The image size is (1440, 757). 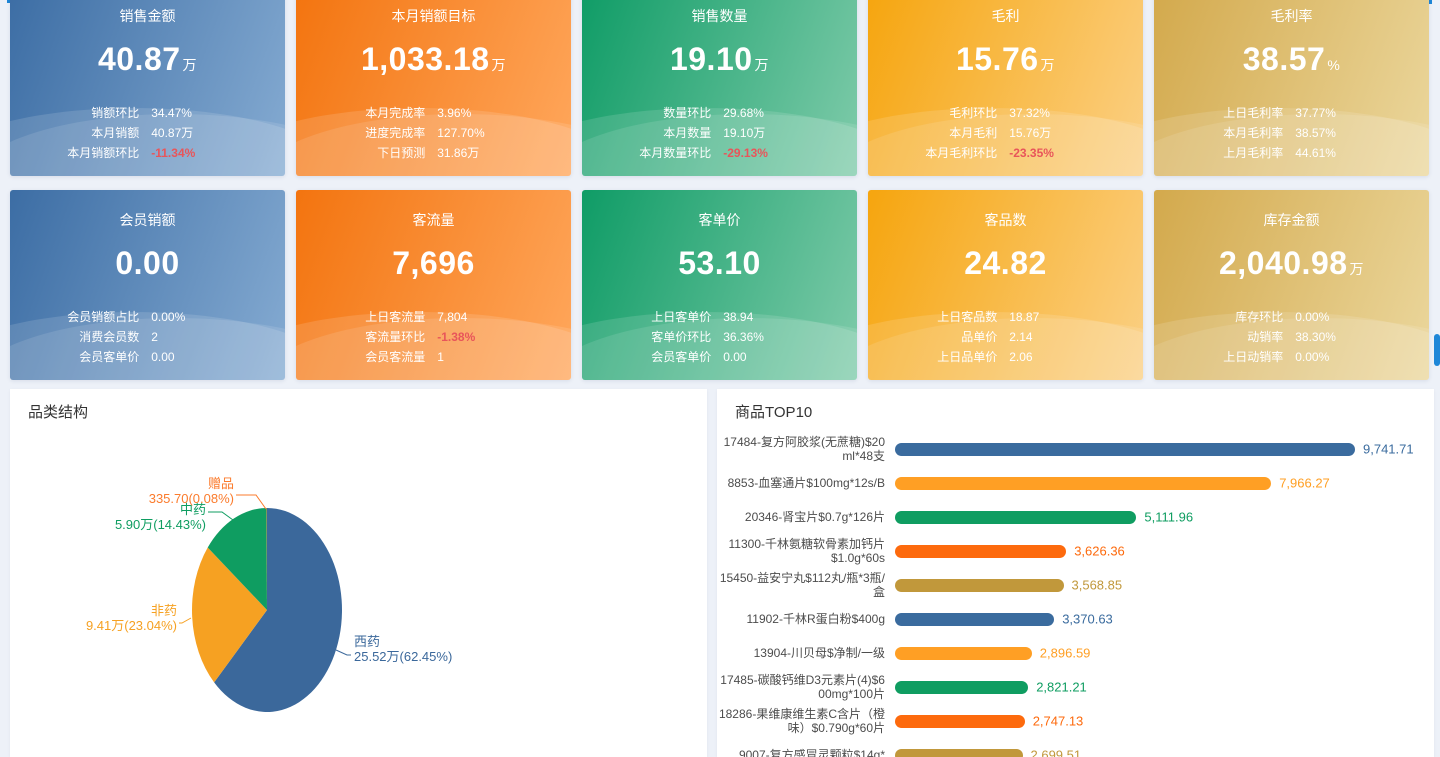 I want to click on kpi-detail-label: 本月销额环比, so click(x=103, y=153).